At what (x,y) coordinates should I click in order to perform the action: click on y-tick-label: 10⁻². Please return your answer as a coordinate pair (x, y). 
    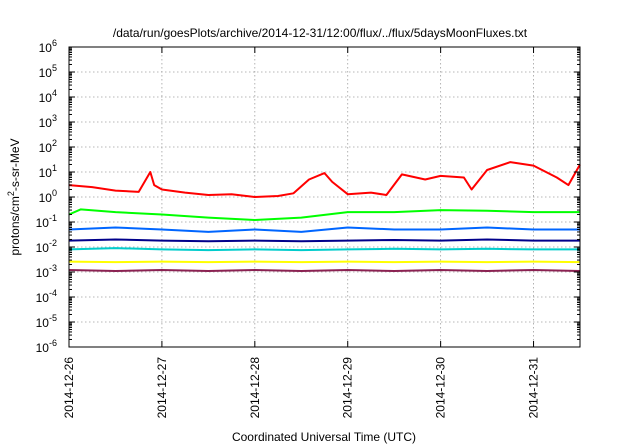
    Looking at the image, I should click on (46, 246).